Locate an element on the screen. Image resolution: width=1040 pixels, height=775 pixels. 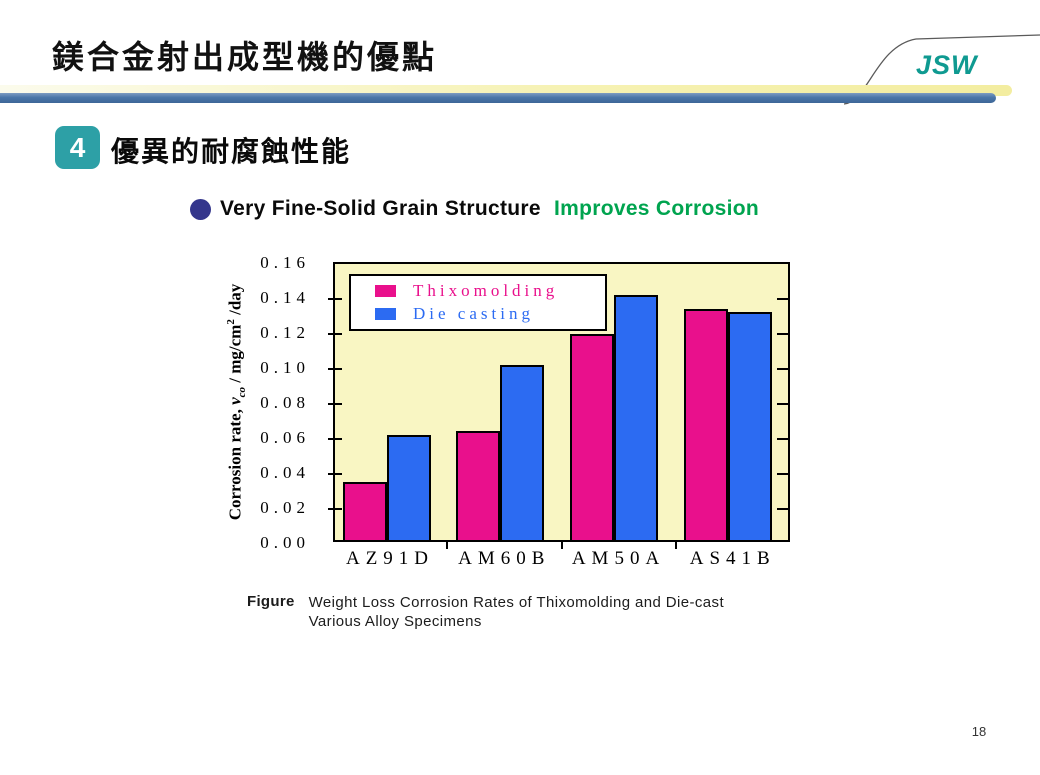
bar-thixomolding-am60b is located at coordinates (478, 485).